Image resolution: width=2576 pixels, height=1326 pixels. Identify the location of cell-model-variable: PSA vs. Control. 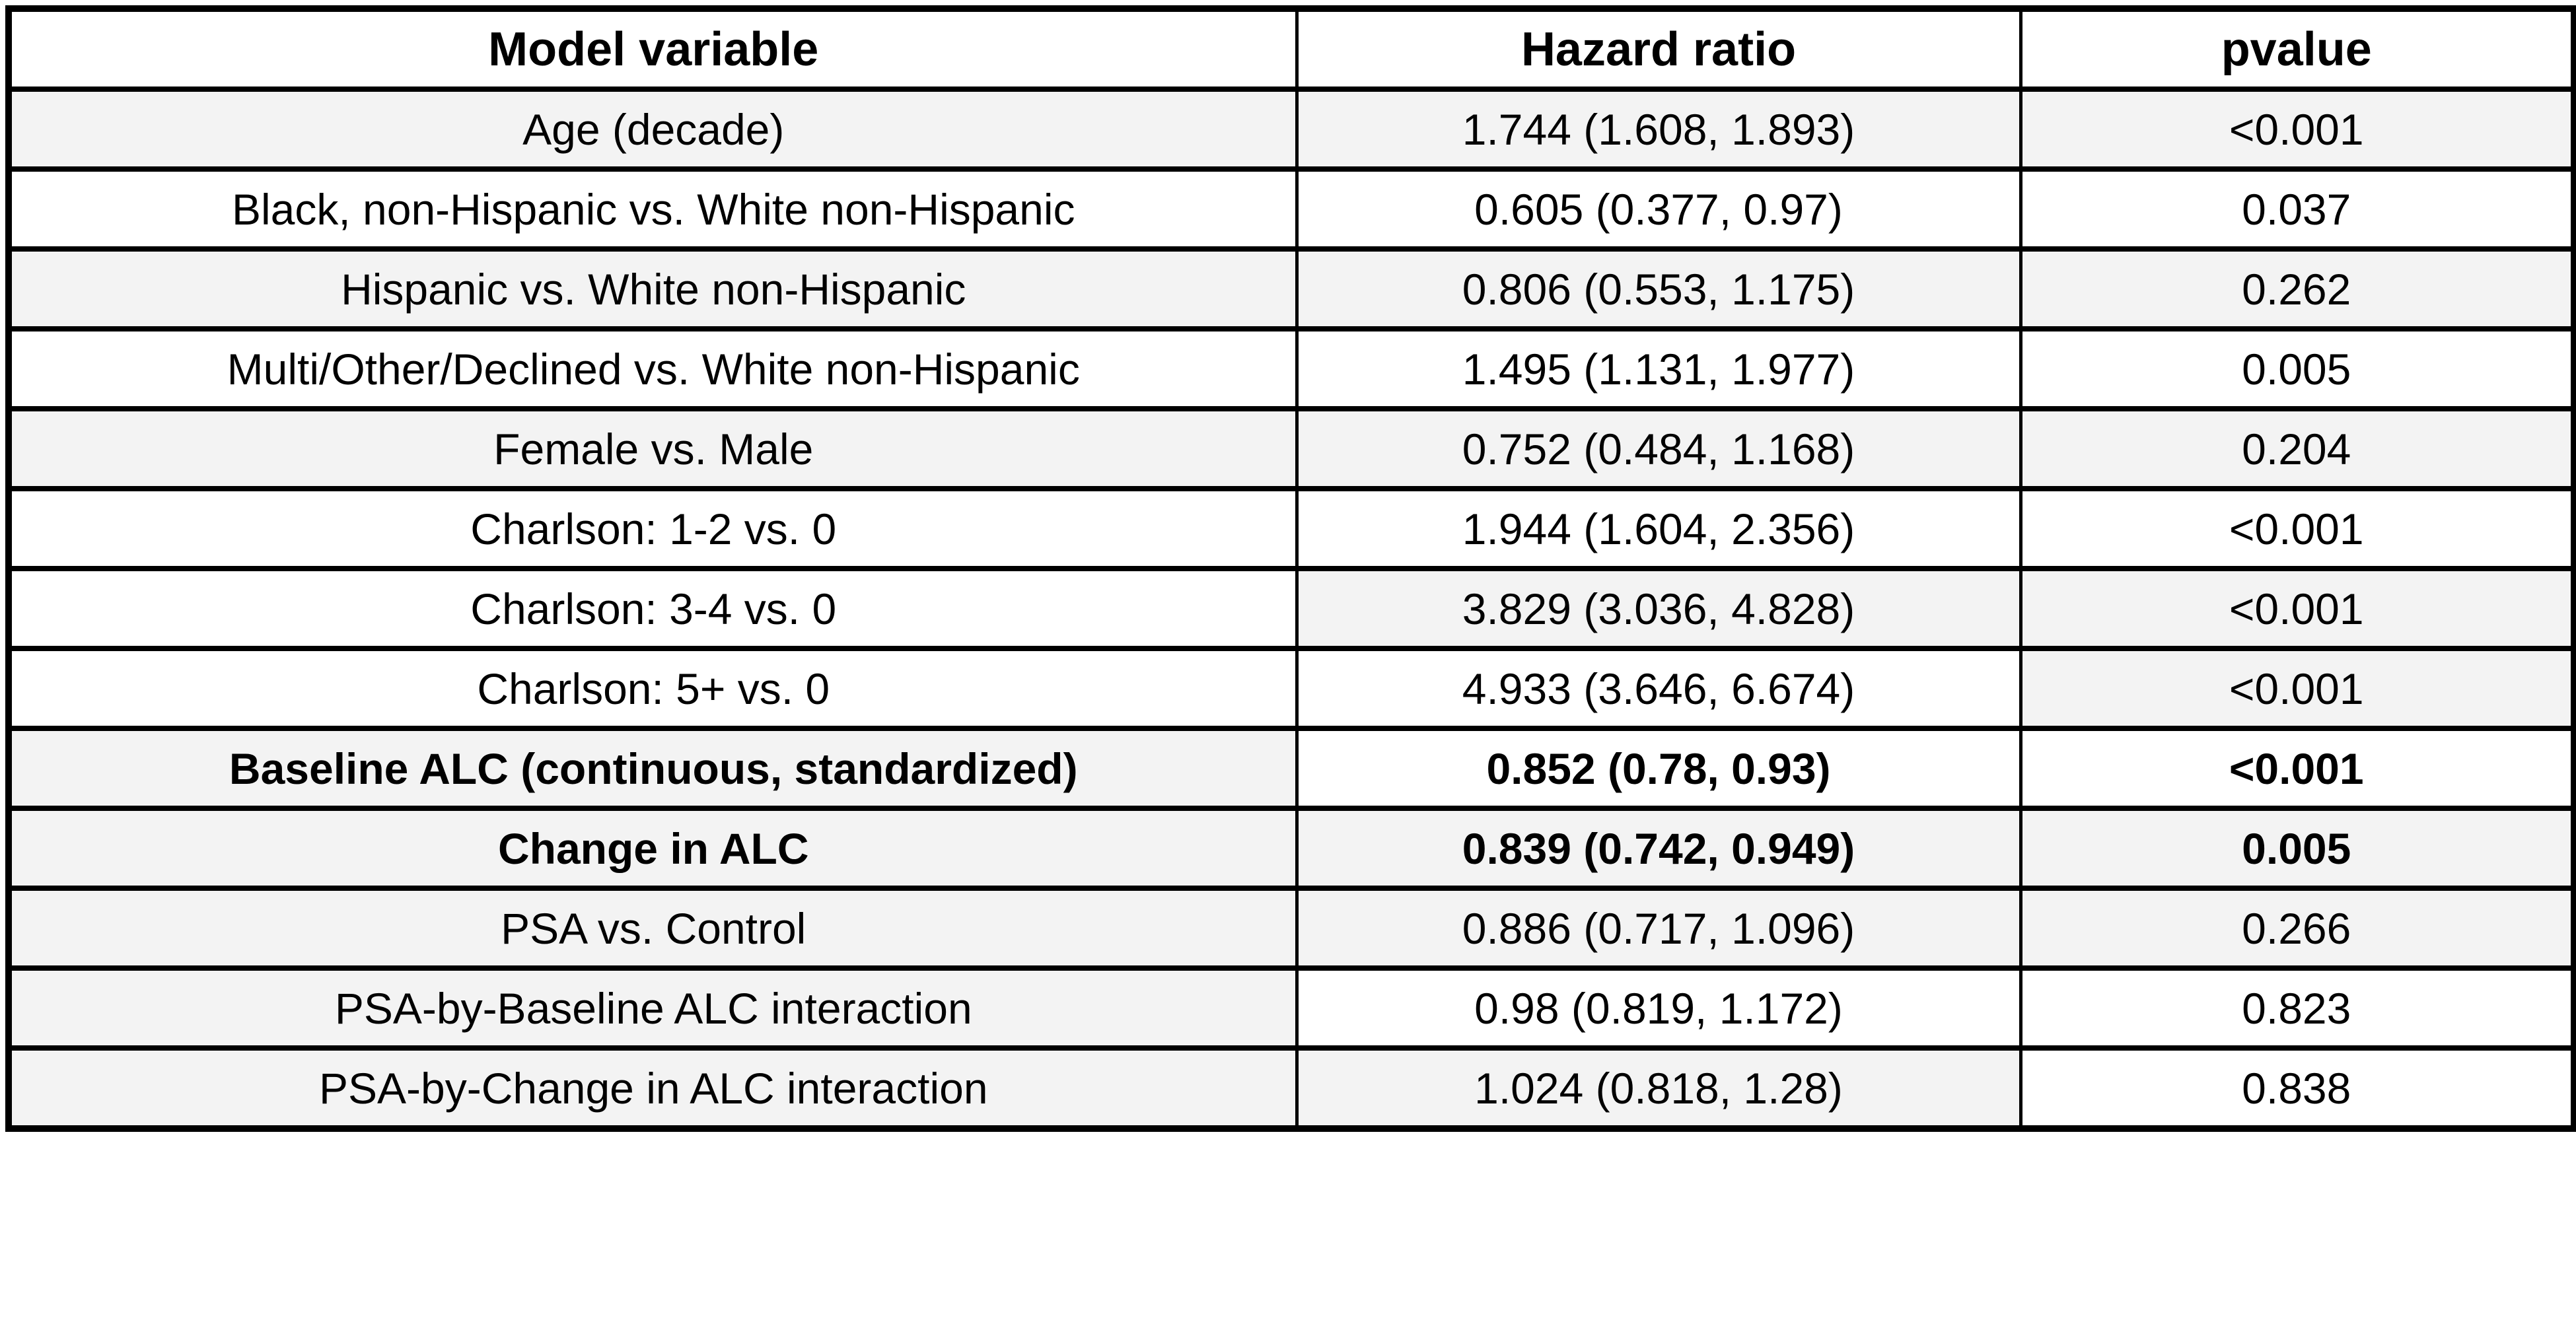
(653, 928).